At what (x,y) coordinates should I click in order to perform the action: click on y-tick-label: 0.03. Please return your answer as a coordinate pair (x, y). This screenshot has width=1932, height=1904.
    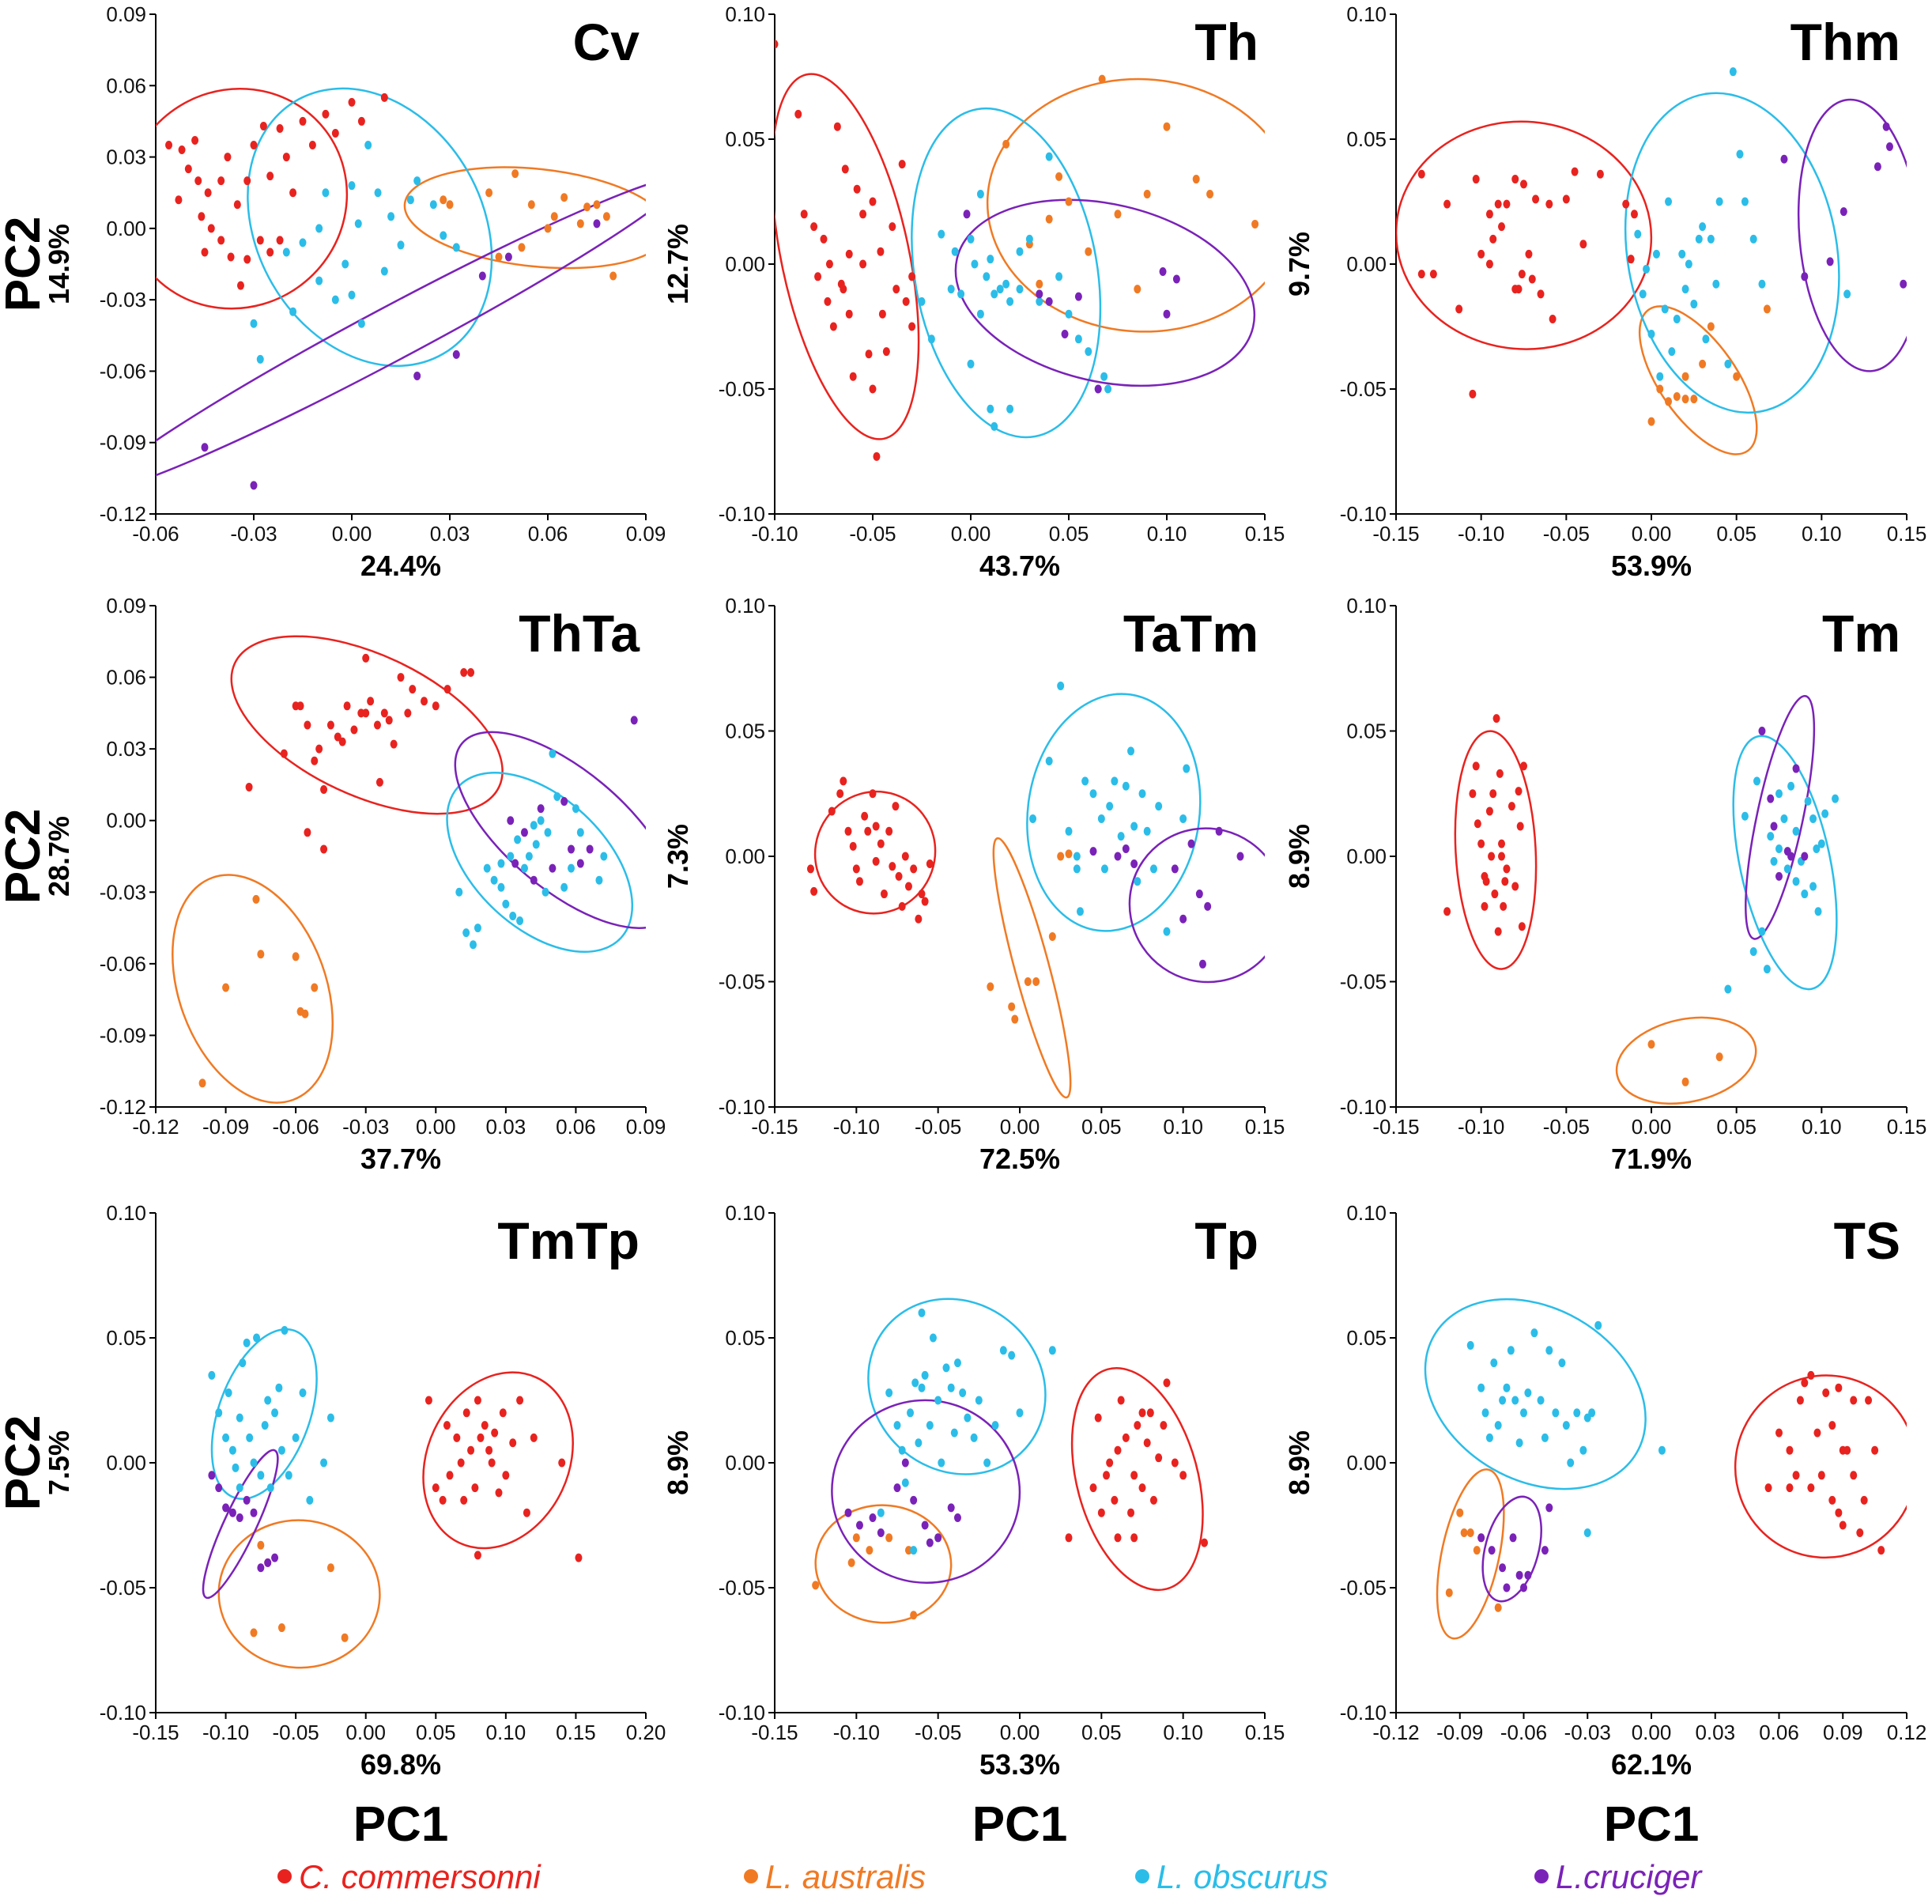
    Looking at the image, I should click on (126, 749).